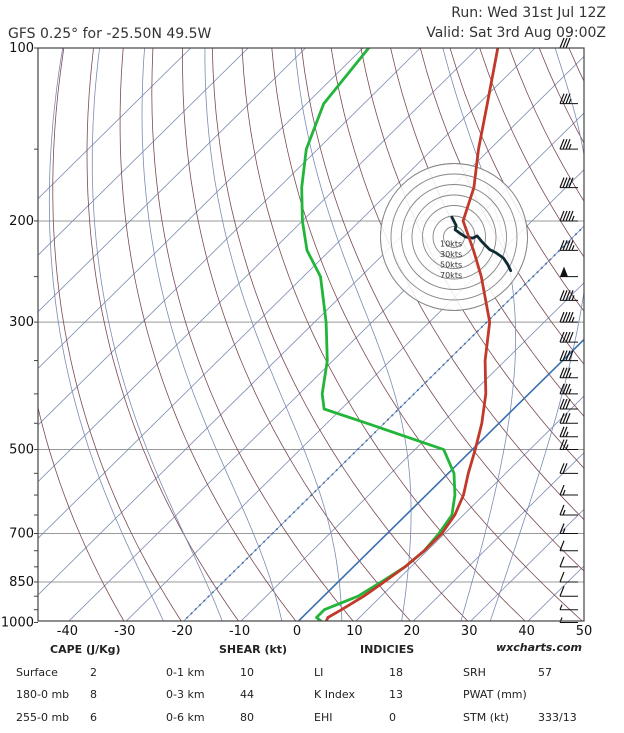 This screenshot has height=733, width=624. I want to click on temperature-tick-label: -10, so click(239, 631).